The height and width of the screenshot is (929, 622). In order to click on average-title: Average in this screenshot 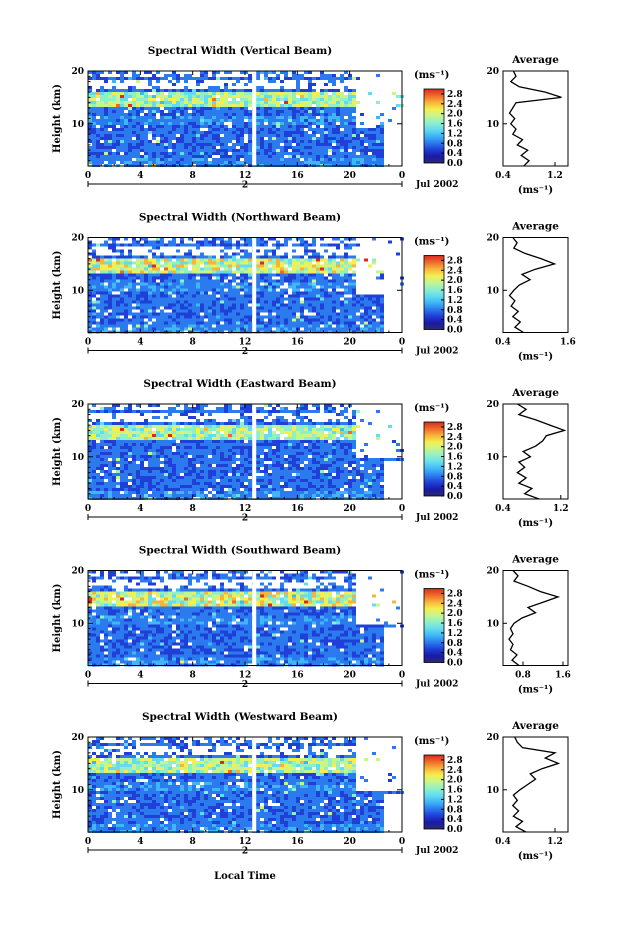, I will do `click(535, 60)`.